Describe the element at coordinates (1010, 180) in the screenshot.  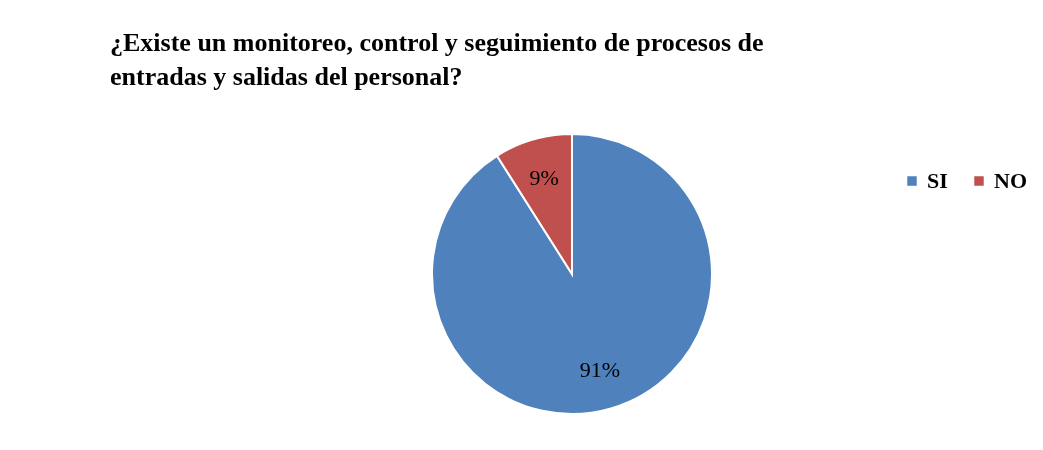
I see `legend-label: NO` at that location.